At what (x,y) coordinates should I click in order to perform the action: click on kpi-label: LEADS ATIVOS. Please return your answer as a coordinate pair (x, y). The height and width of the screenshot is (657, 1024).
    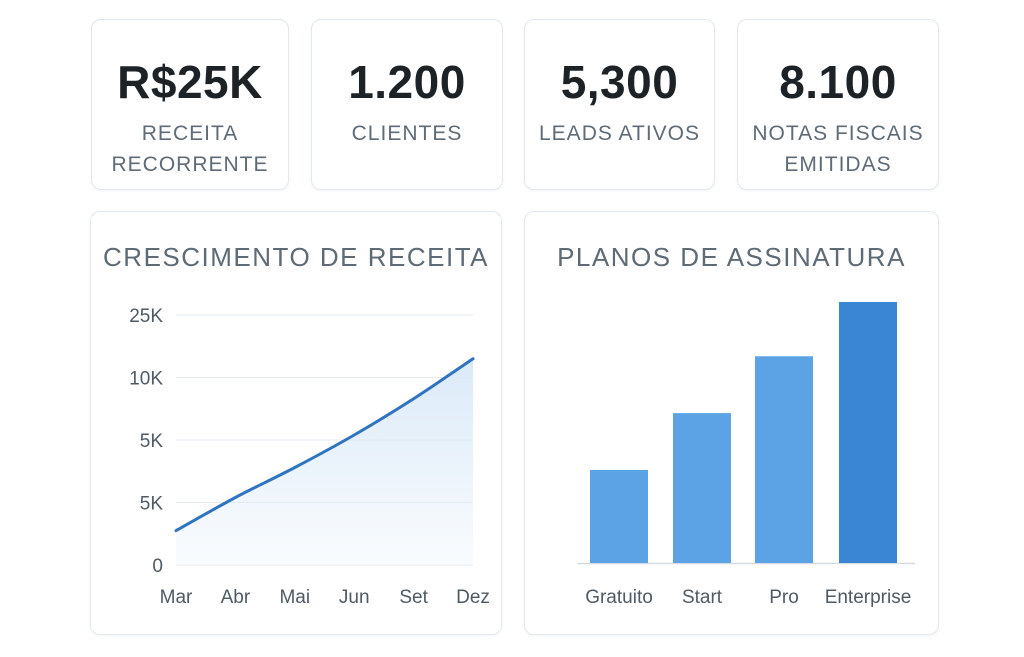
    Looking at the image, I should click on (619, 133).